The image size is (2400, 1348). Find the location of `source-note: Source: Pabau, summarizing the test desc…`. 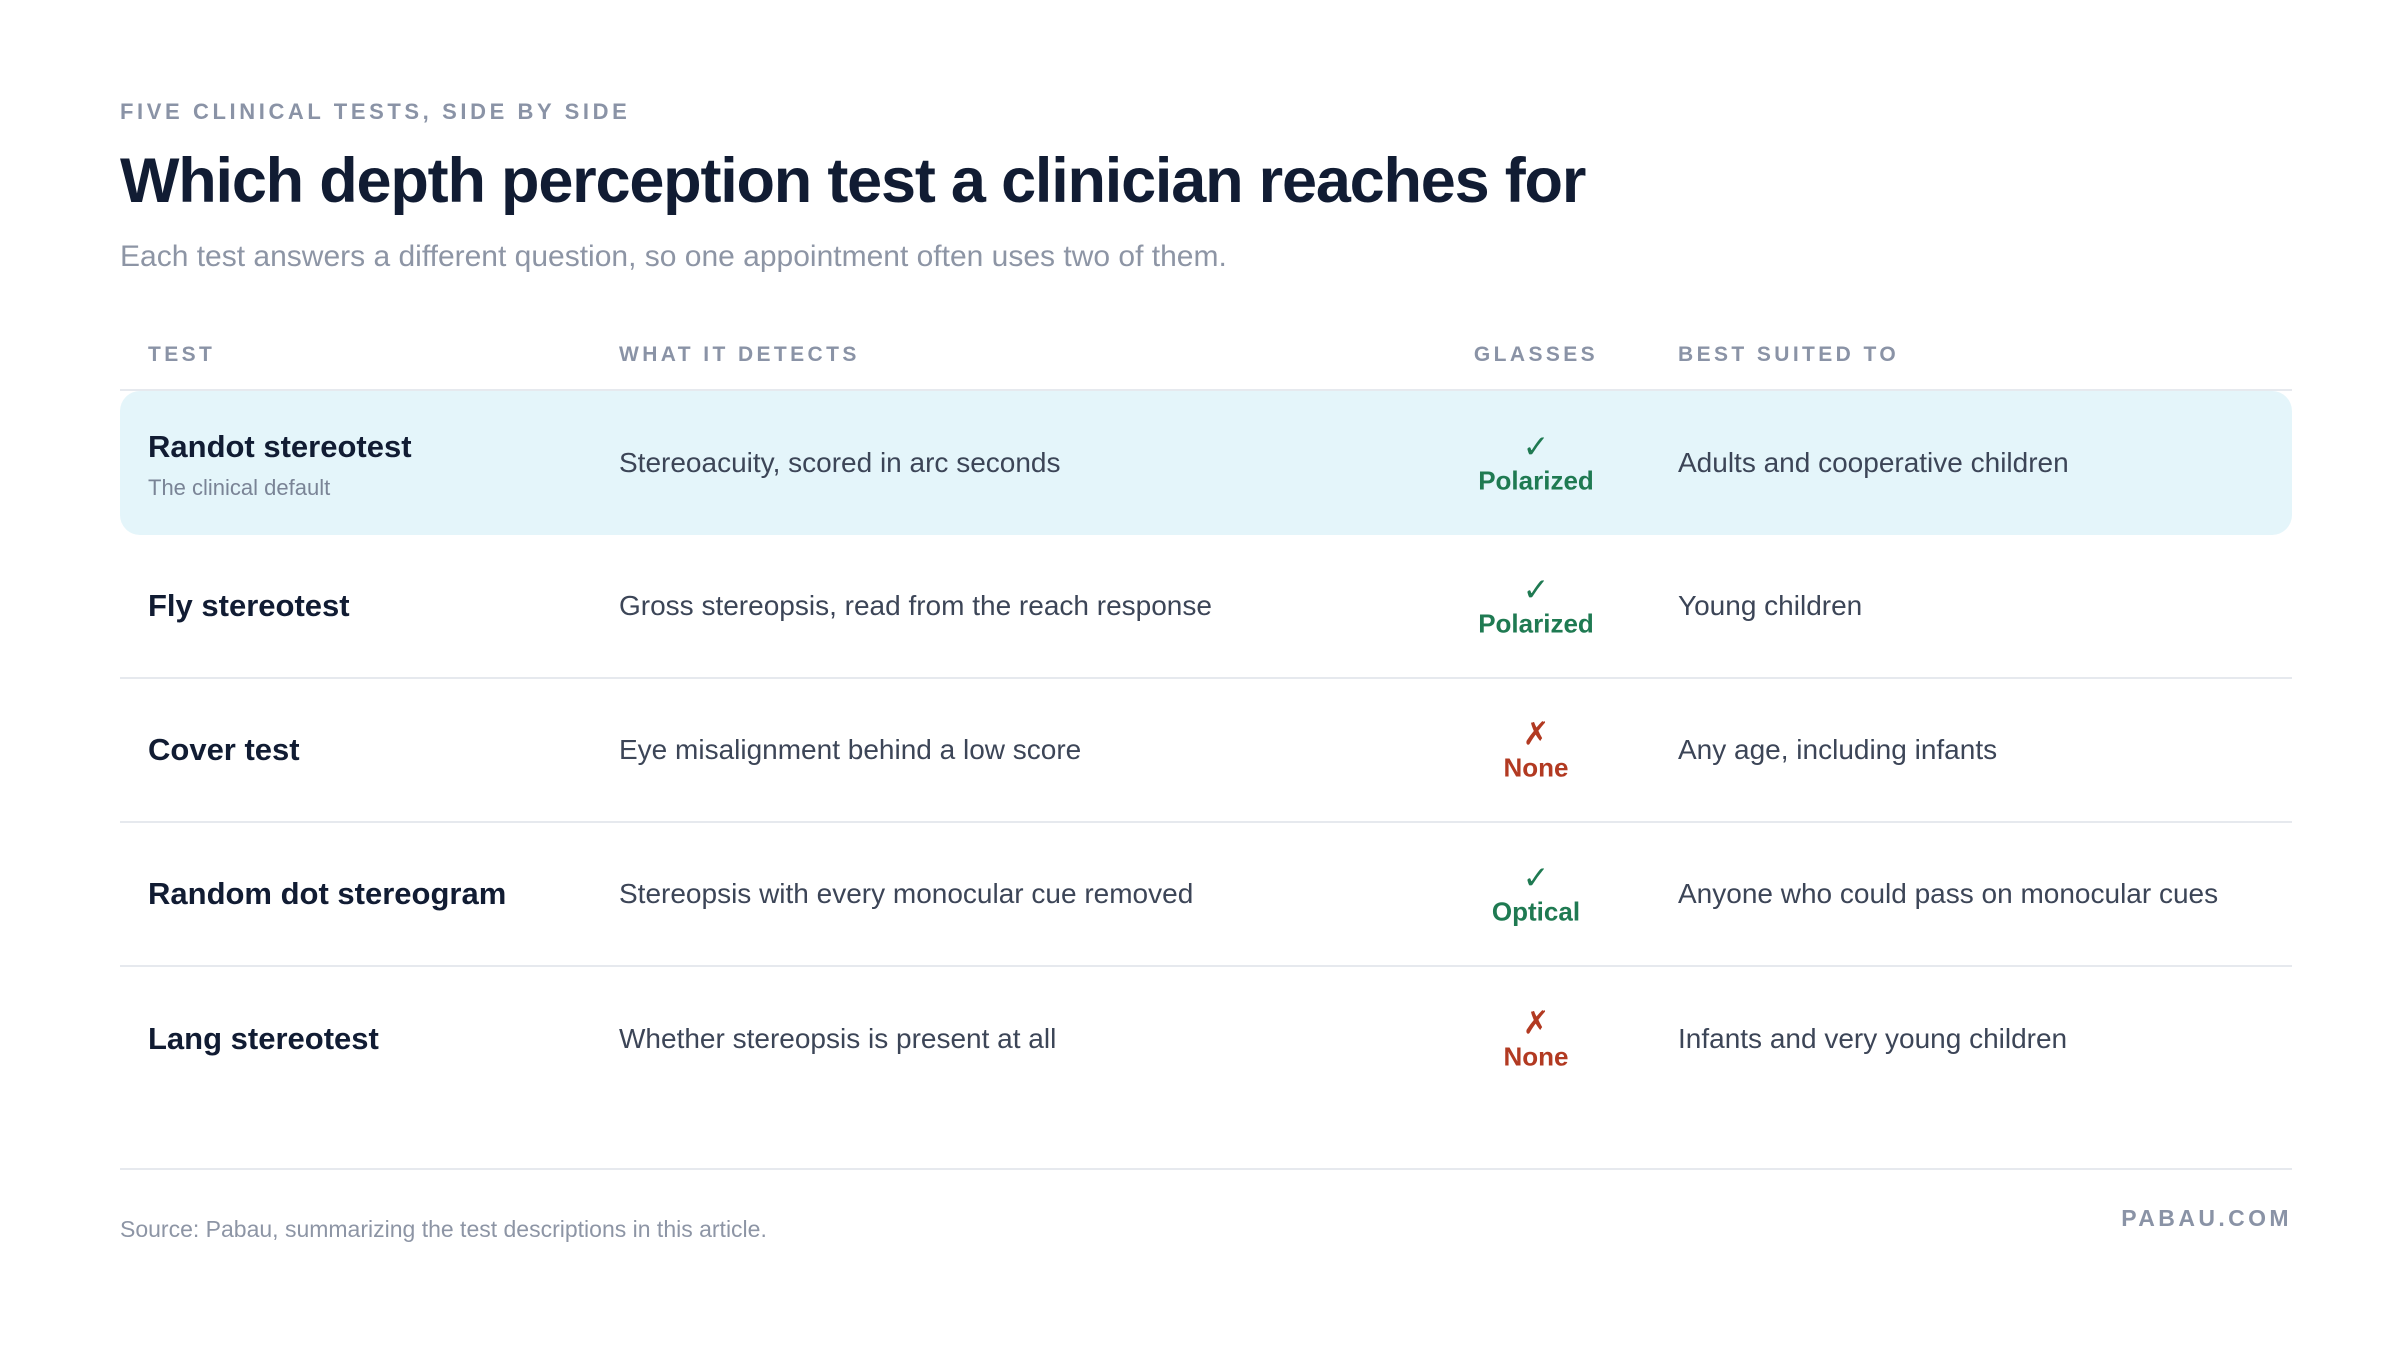

source-note: Source: Pabau, summarizing the test desc… is located at coordinates (443, 1229).